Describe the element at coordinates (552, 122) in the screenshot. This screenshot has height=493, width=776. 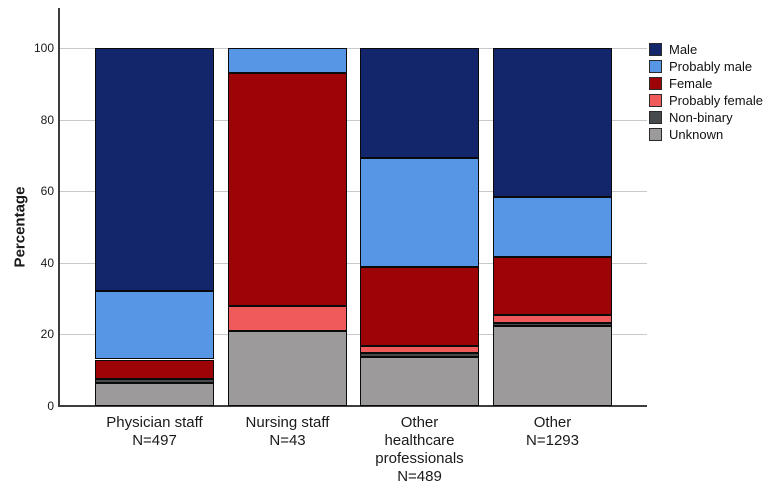
I see `bar-segment-male-other` at that location.